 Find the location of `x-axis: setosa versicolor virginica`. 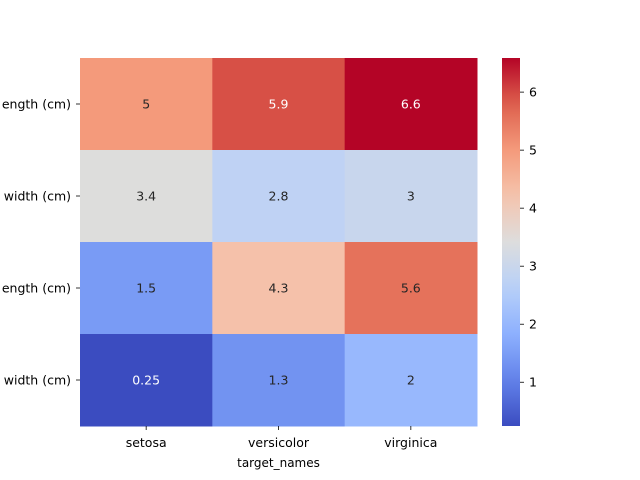

x-axis: setosa versicolor virginica is located at coordinates (281, 438).